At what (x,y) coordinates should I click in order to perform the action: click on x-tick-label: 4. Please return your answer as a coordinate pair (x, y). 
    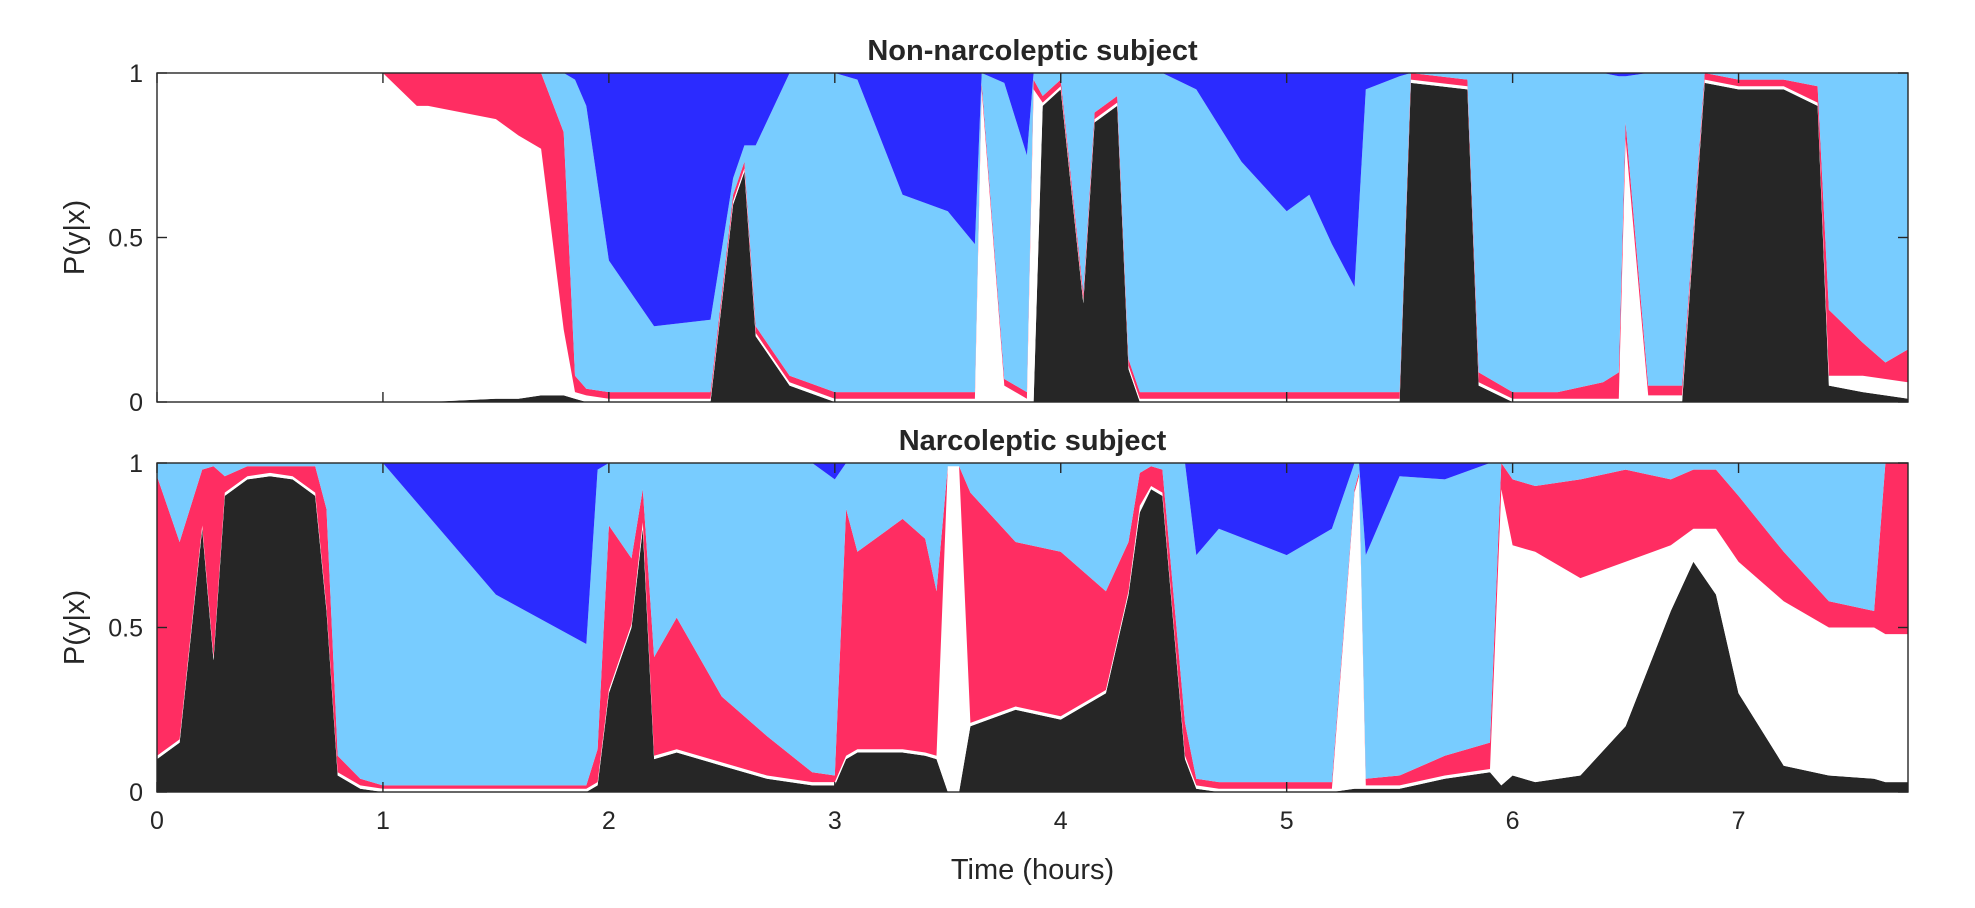
    Looking at the image, I should click on (1061, 821).